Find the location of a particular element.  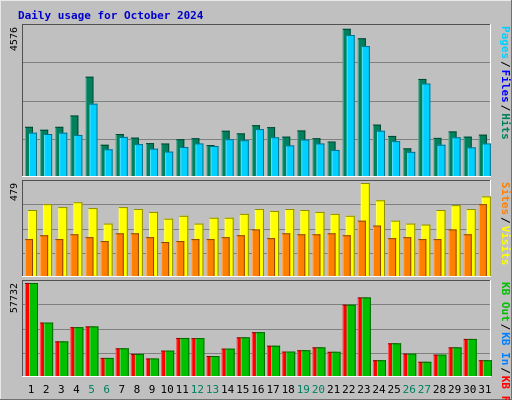

x-tick-label-day-7: 7 is located at coordinates (121, 389).